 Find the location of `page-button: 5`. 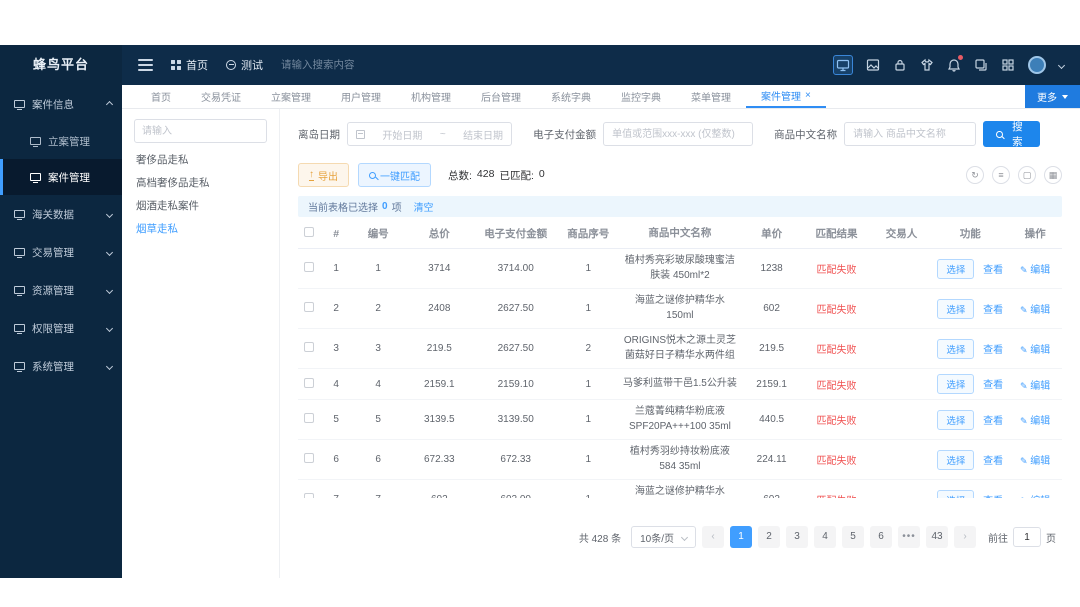

page-button: 5 is located at coordinates (853, 537).